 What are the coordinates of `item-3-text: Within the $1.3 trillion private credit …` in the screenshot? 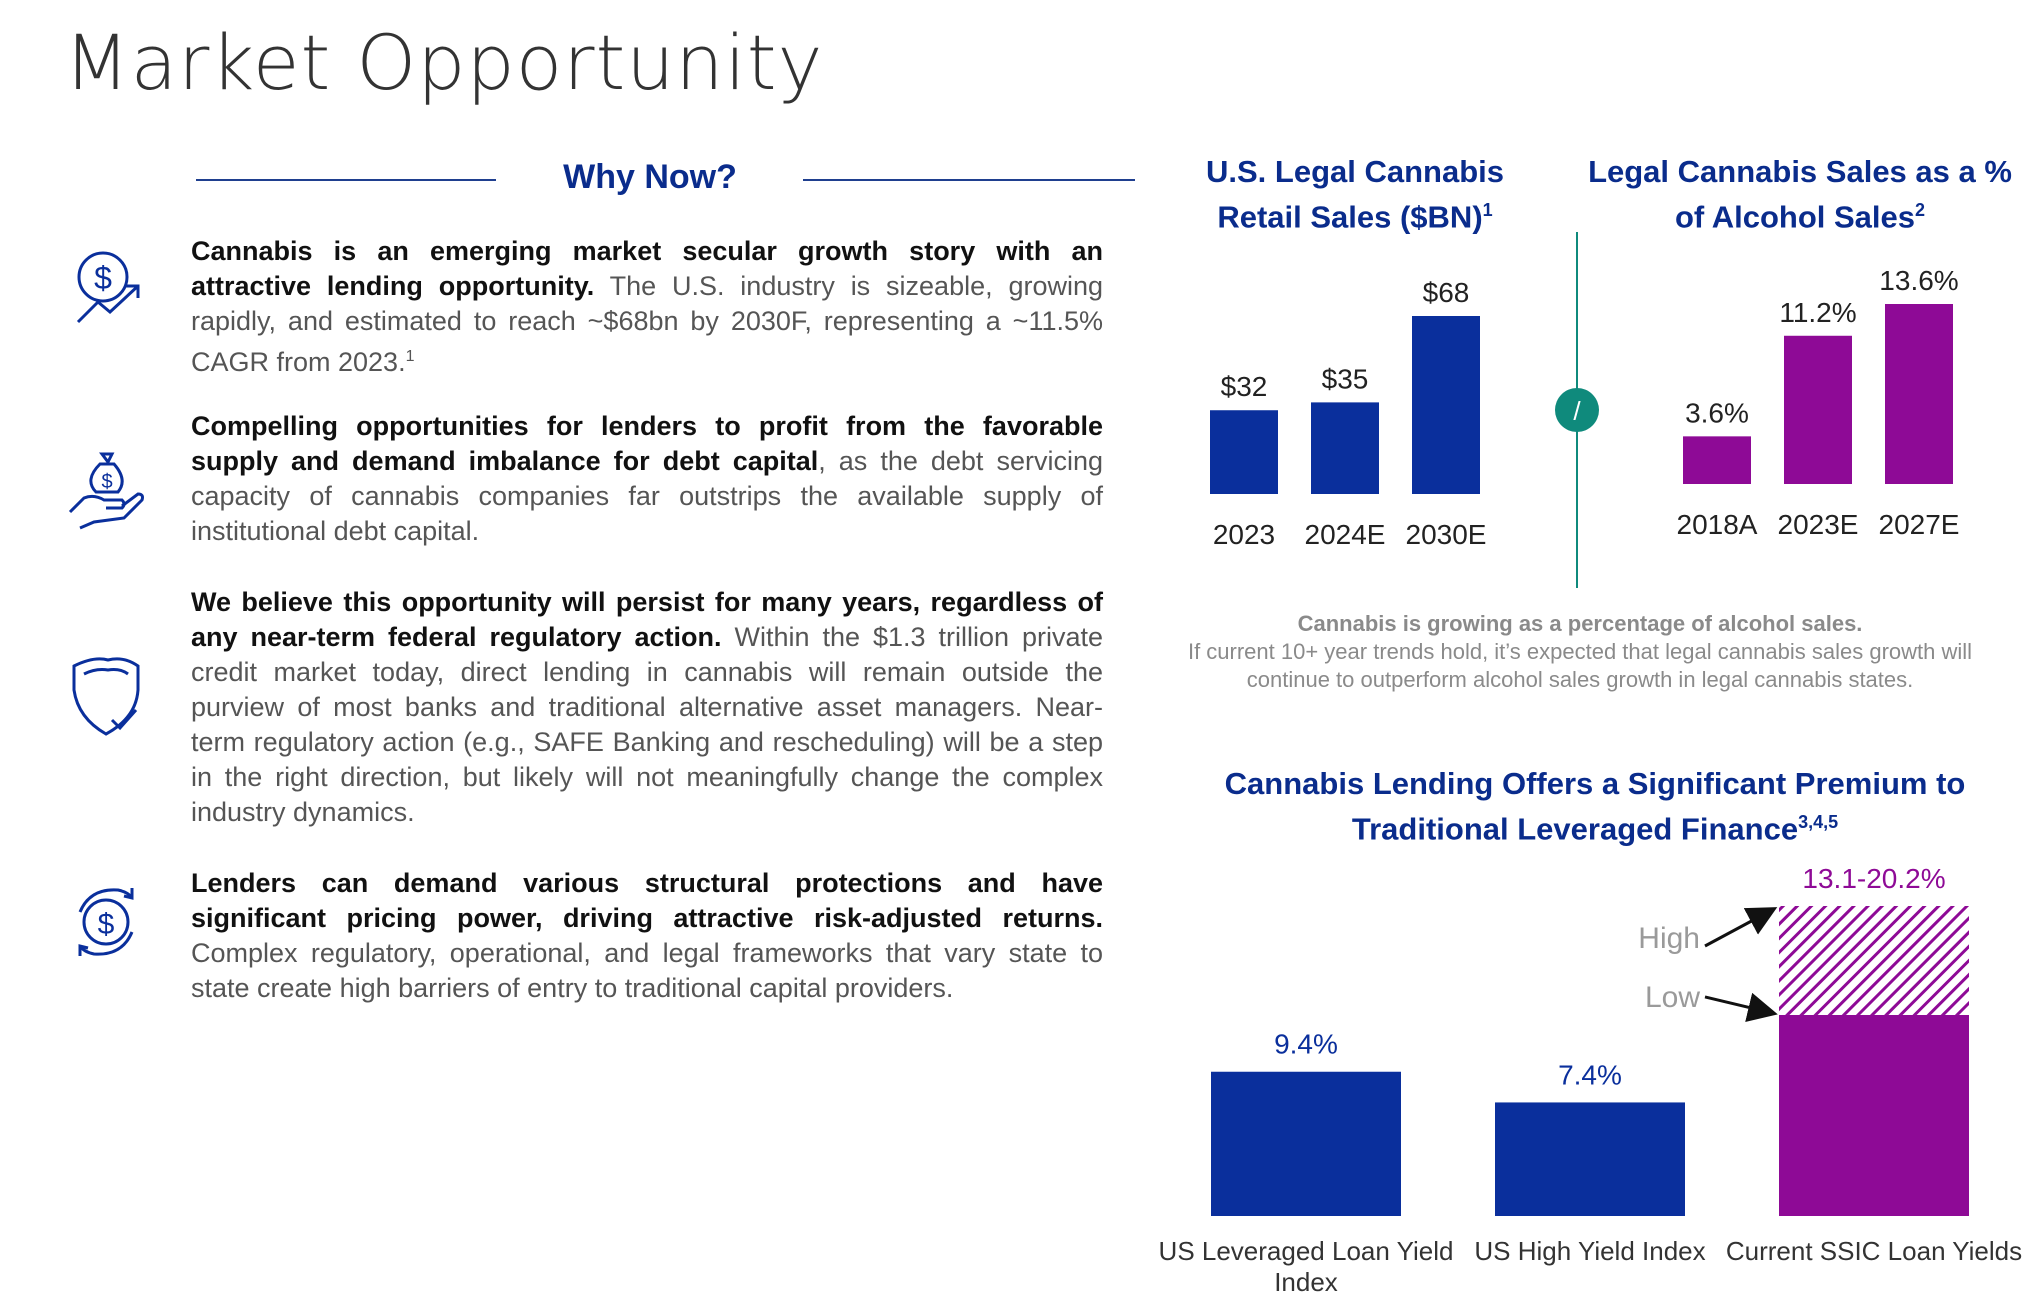 It's located at (647, 724).